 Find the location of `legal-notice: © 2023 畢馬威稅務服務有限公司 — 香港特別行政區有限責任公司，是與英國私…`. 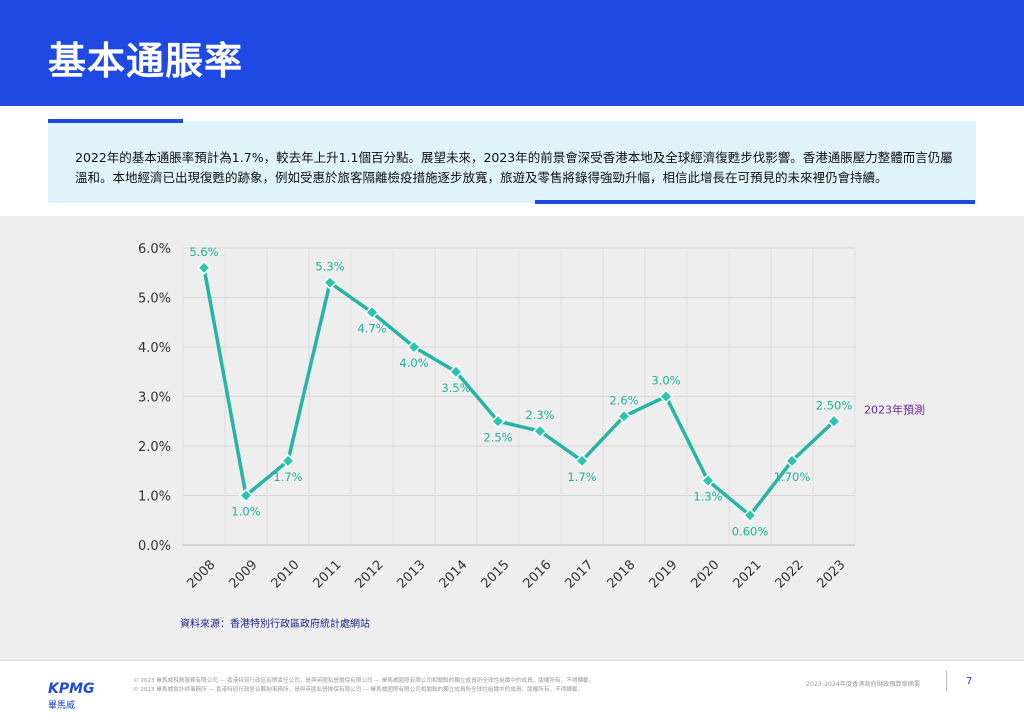

legal-notice: © 2023 畢馬威稅務服務有限公司 — 香港特別行政區有限責任公司，是與英國私… is located at coordinates (453, 686).